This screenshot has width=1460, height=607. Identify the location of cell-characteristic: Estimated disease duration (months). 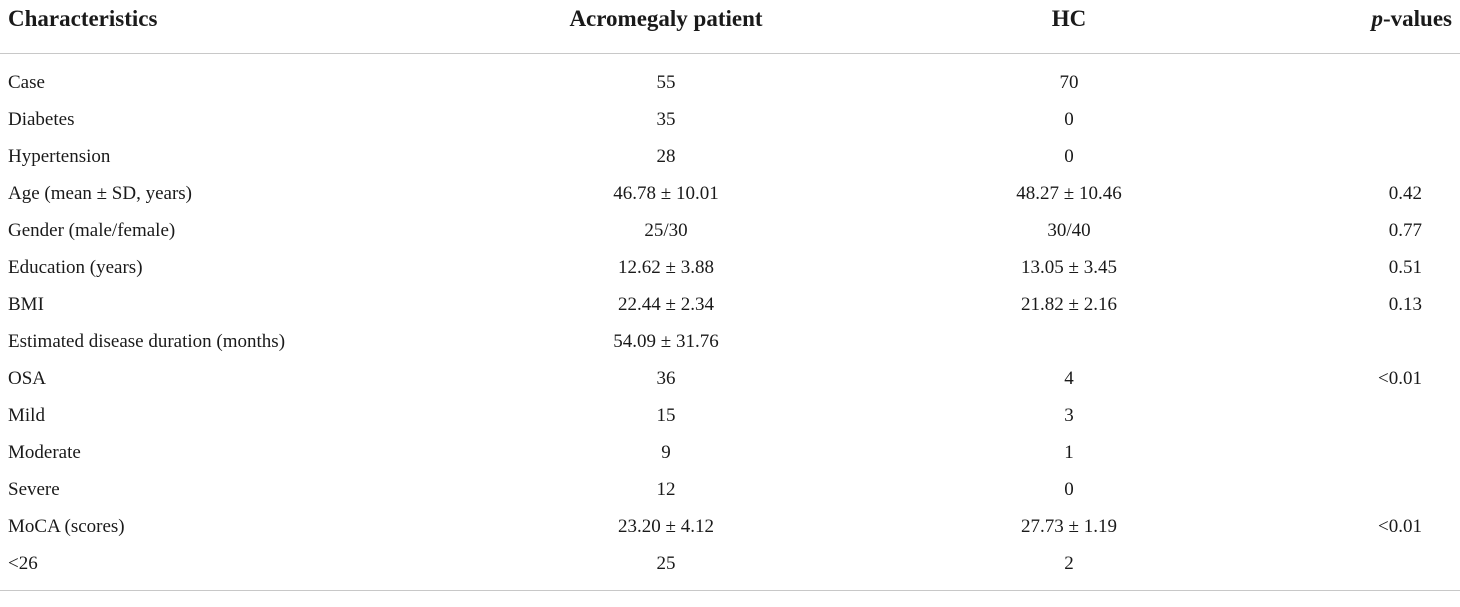
(147, 341).